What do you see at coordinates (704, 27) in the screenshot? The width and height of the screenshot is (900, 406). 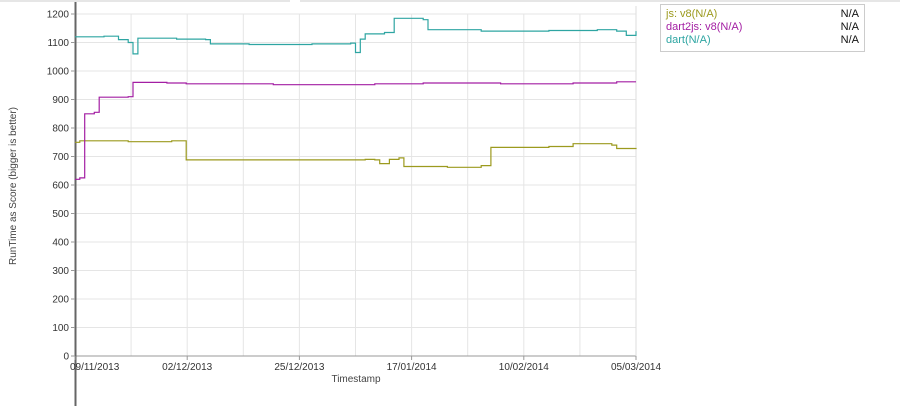 I see `legend-label: dart2js: v8(N/A)` at bounding box center [704, 27].